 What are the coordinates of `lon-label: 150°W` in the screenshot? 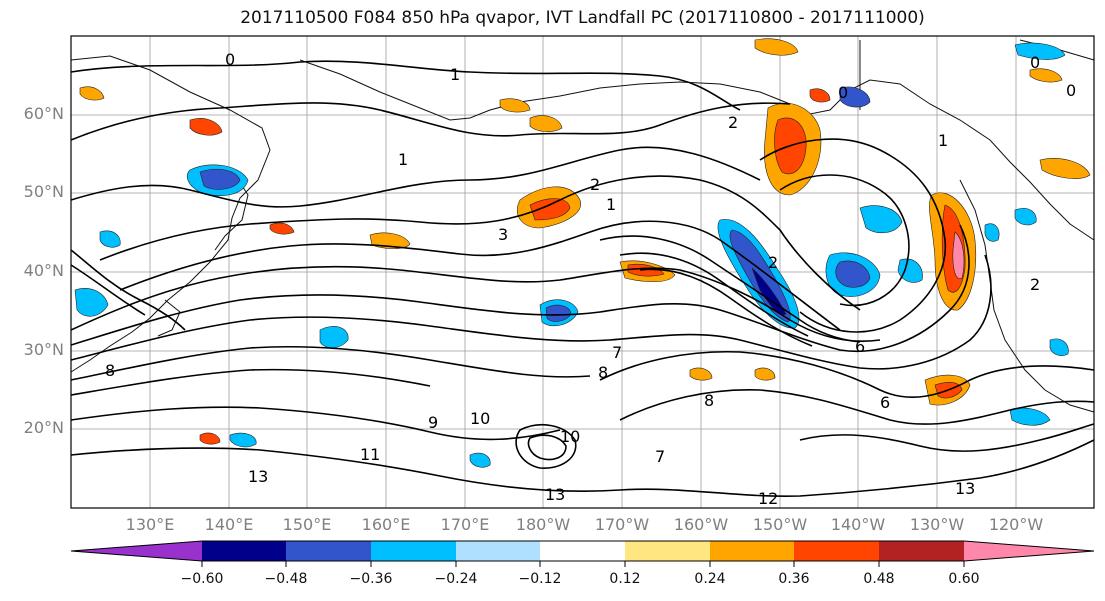 It's located at (780, 524).